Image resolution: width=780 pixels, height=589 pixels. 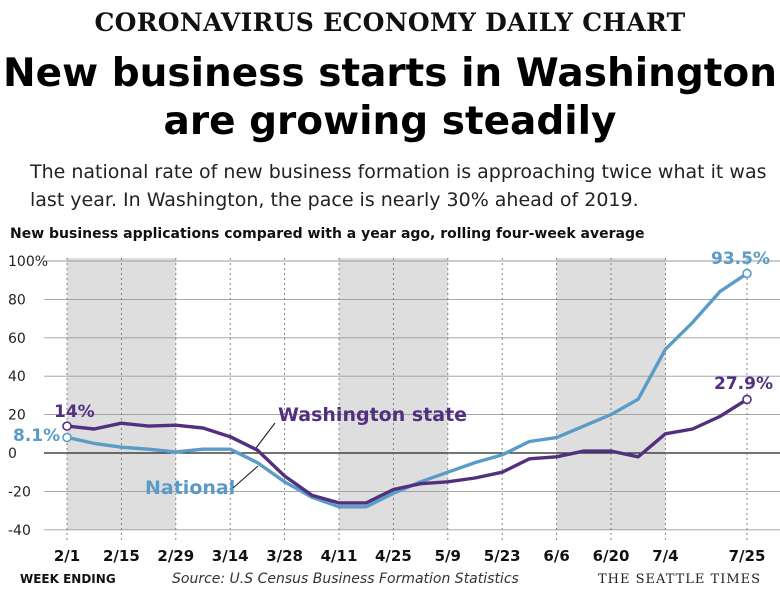 I want to click on washington-series-label: Washington state, so click(x=372, y=415).